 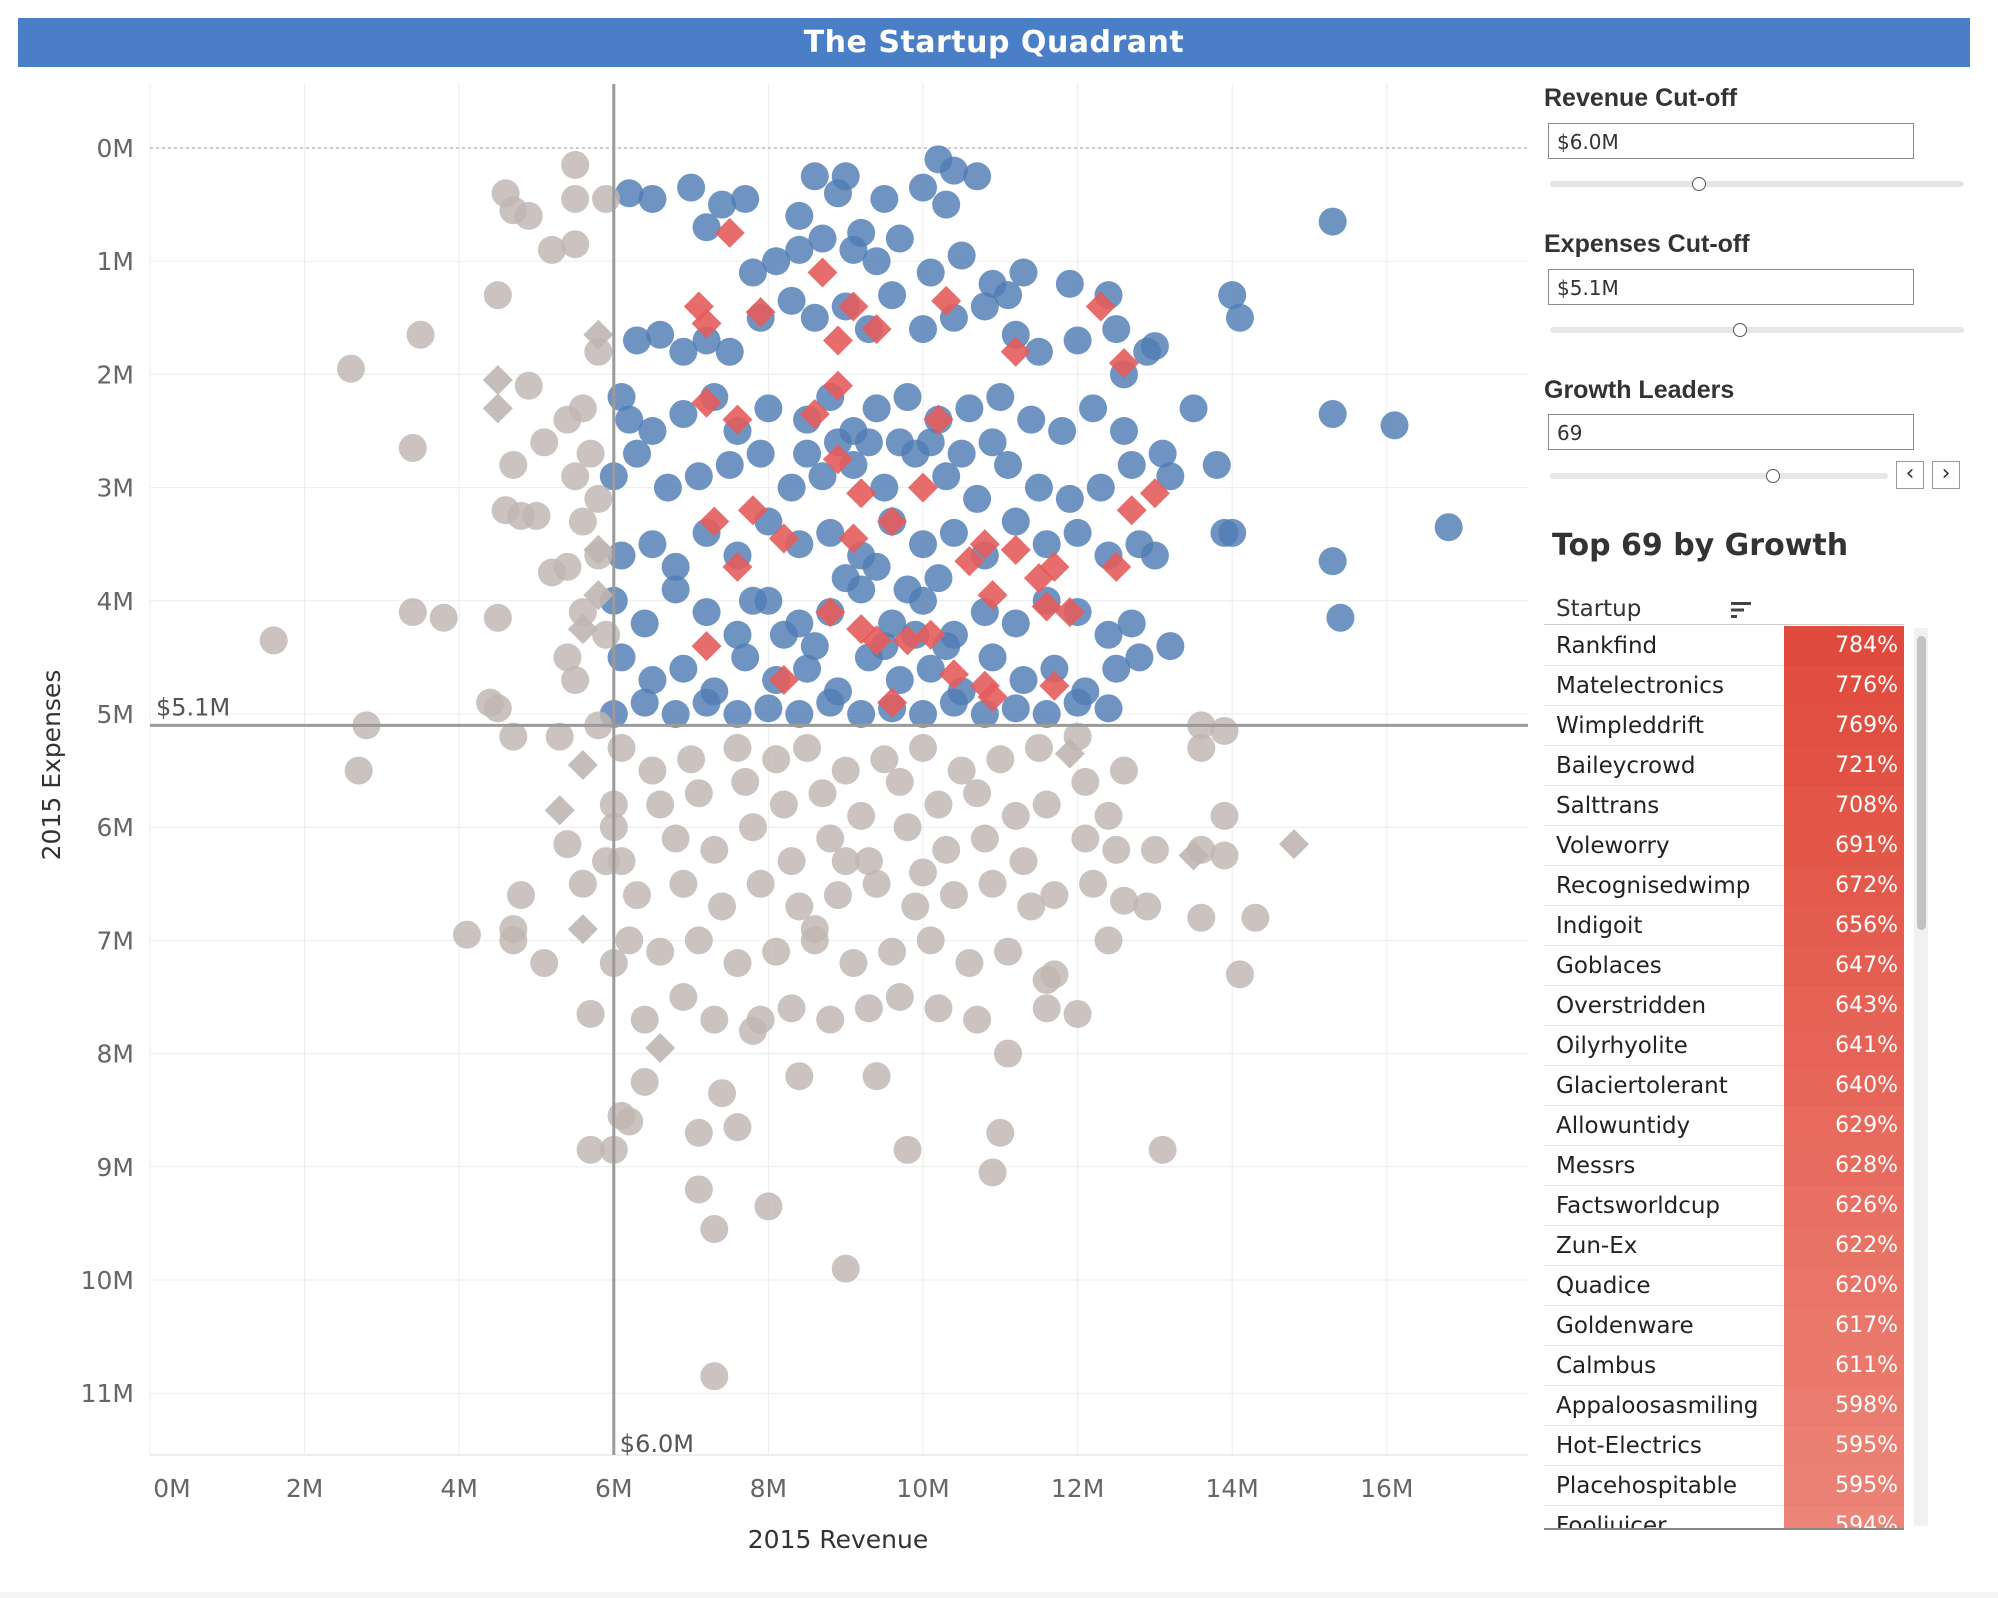 I want to click on table-row: Voleworry 691%, so click(x=1724, y=846).